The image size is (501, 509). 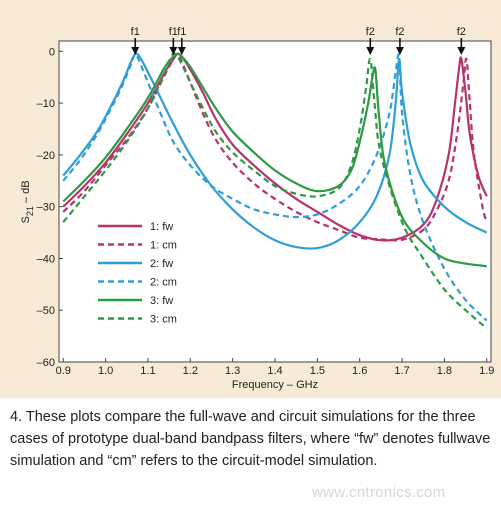 I want to click on y-axis-title: S21 – dB, so click(x=27, y=201).